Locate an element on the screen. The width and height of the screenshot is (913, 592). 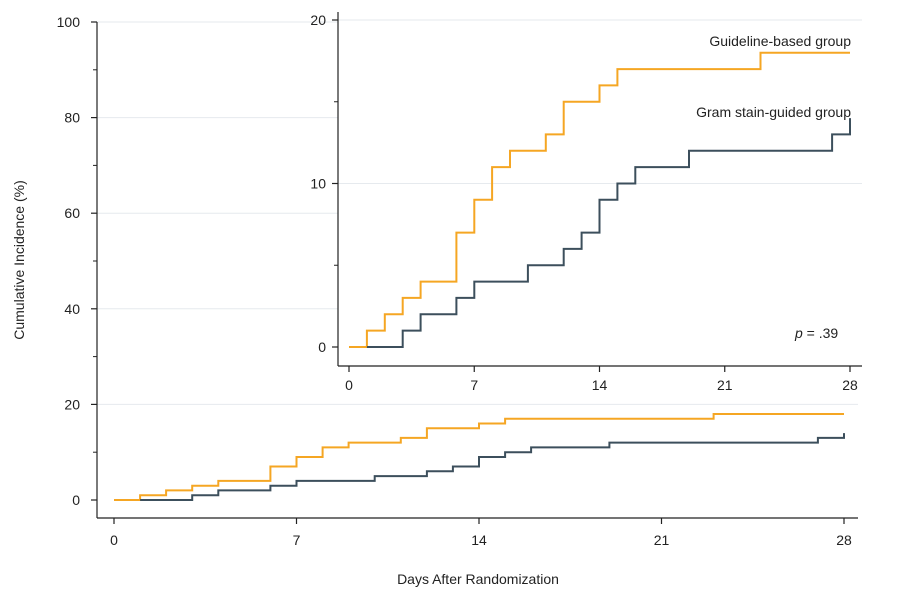
legend-label-gram-stain-guided: Gram stain-guided group is located at coordinates (773, 112).